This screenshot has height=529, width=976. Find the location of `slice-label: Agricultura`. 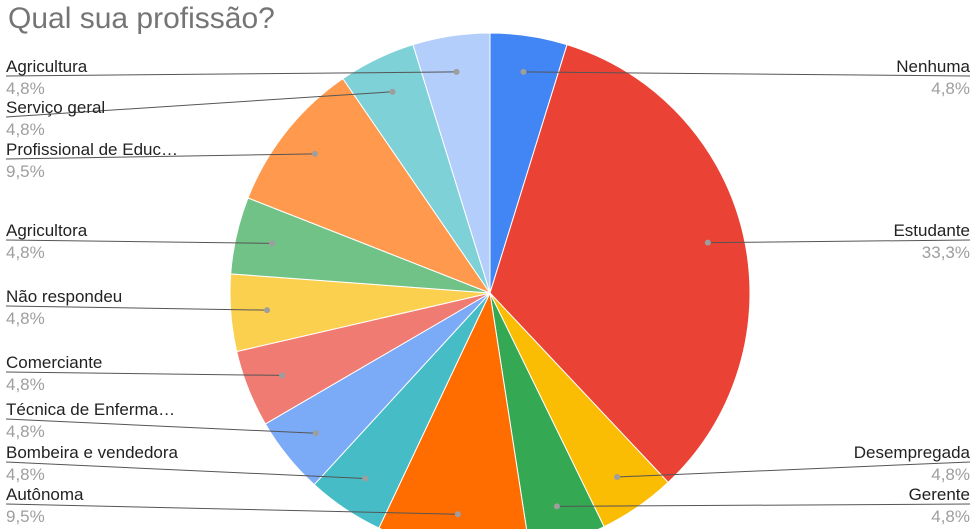

slice-label: Agricultura is located at coordinates (47, 66).